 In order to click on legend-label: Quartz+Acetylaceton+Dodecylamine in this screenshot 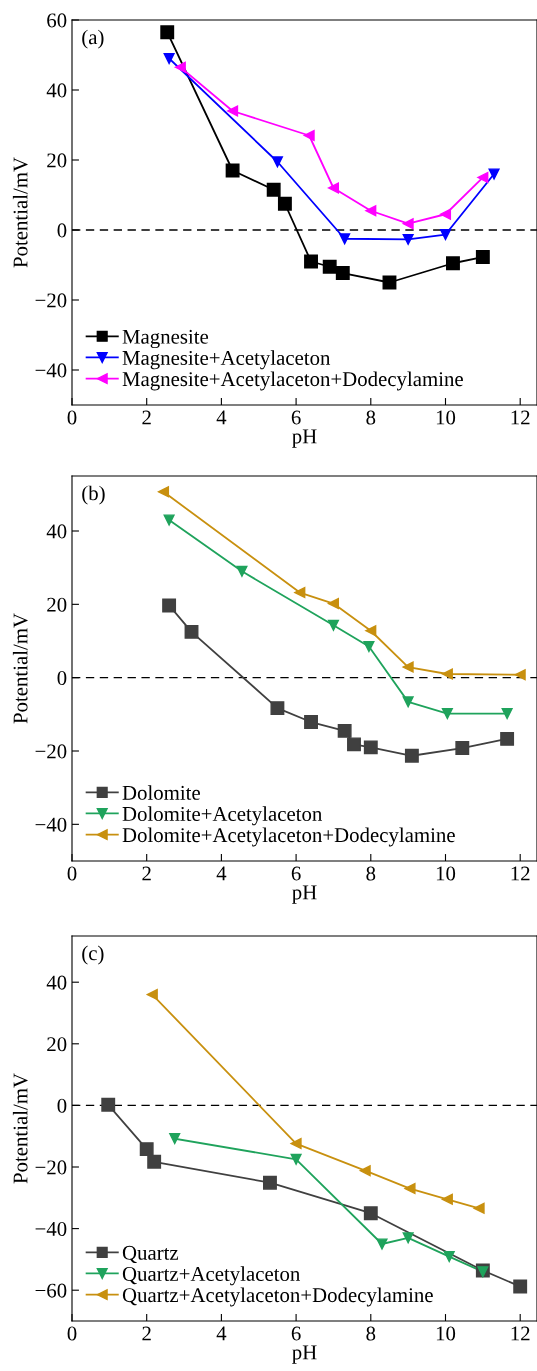, I will do `click(277, 1297)`.